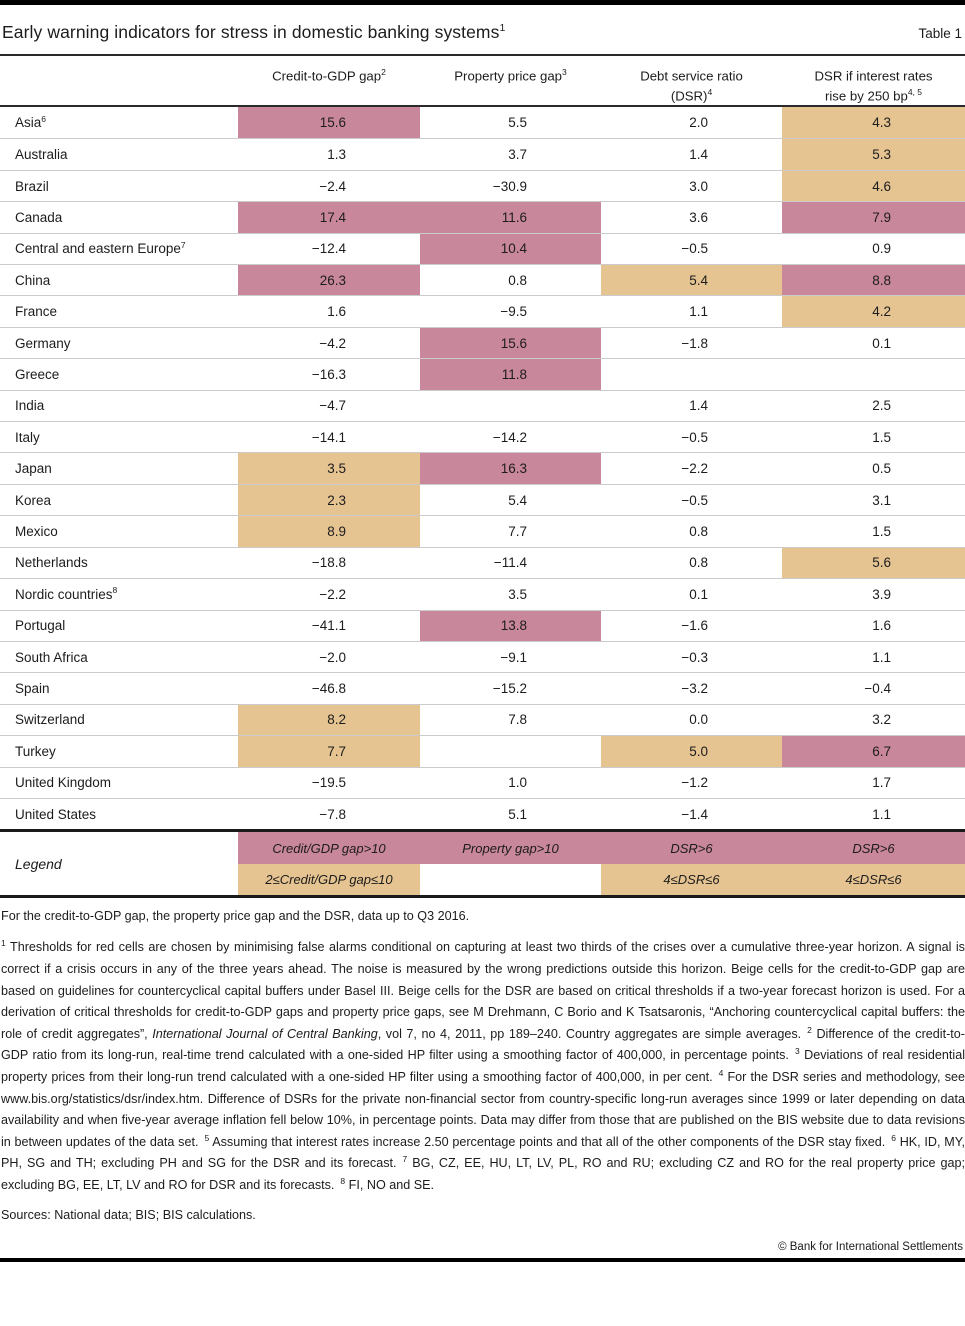 The image size is (965, 1326). Describe the element at coordinates (881, 594) in the screenshot. I see `value-cell-dsr-stressed: 3.9` at that location.